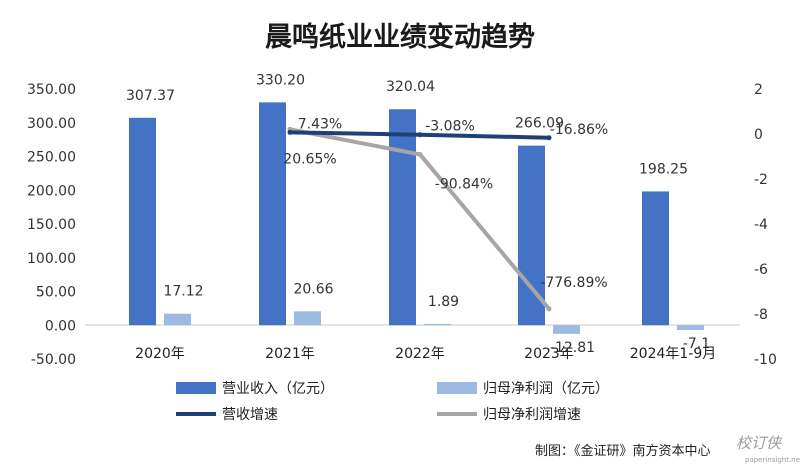 This screenshot has width=800, height=471. I want to click on profit-value-label: 1.89, so click(443, 302).